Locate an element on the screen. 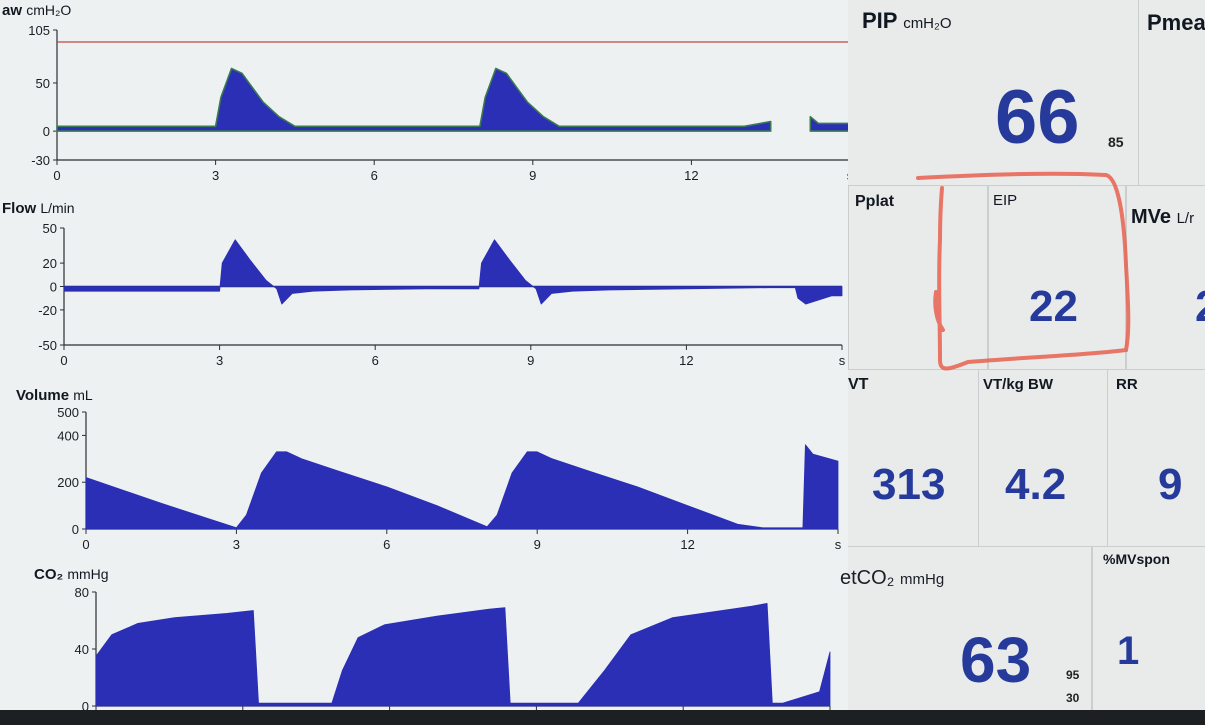 Image resolution: width=1205 pixels, height=725 pixels. paw-unit: cmH₂O is located at coordinates (49, 10).